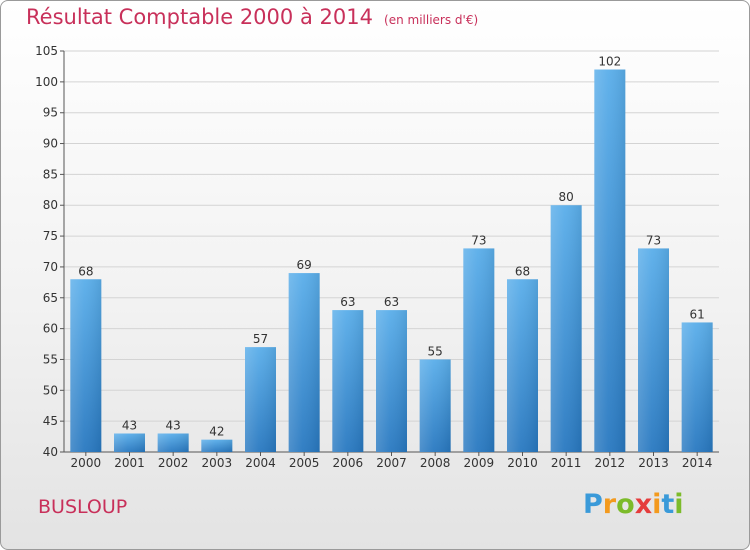  What do you see at coordinates (625, 504) in the screenshot?
I see `logo-letter: o` at bounding box center [625, 504].